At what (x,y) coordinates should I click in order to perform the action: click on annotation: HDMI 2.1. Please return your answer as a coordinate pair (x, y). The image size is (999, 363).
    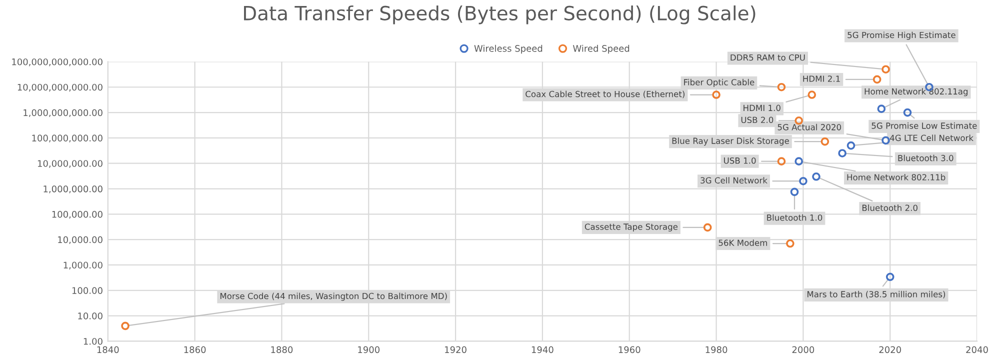
    Looking at the image, I should click on (821, 79).